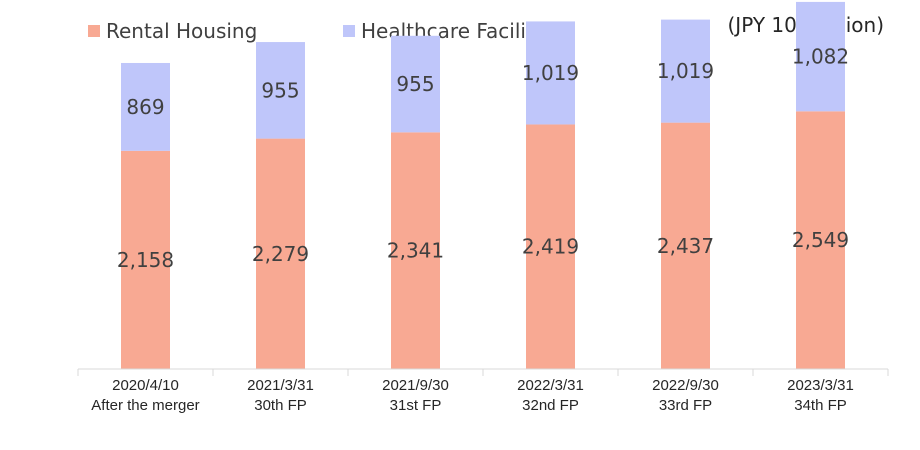 The height and width of the screenshot is (450, 920). I want to click on data-label-rental-housing: 2,549, so click(820, 240).